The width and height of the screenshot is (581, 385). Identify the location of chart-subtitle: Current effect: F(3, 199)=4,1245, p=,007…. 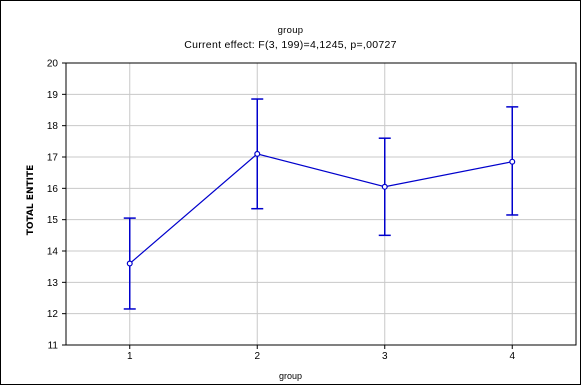
(290, 45).